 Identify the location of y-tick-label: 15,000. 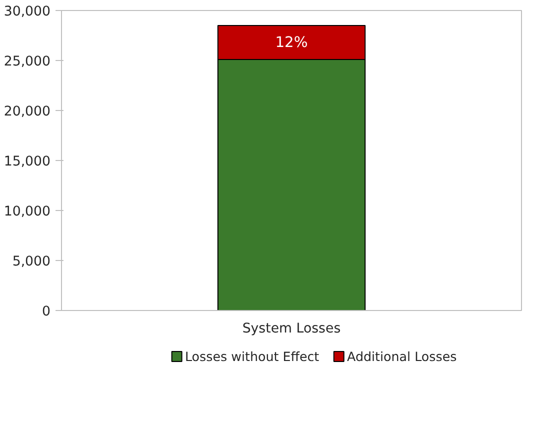
(27, 162).